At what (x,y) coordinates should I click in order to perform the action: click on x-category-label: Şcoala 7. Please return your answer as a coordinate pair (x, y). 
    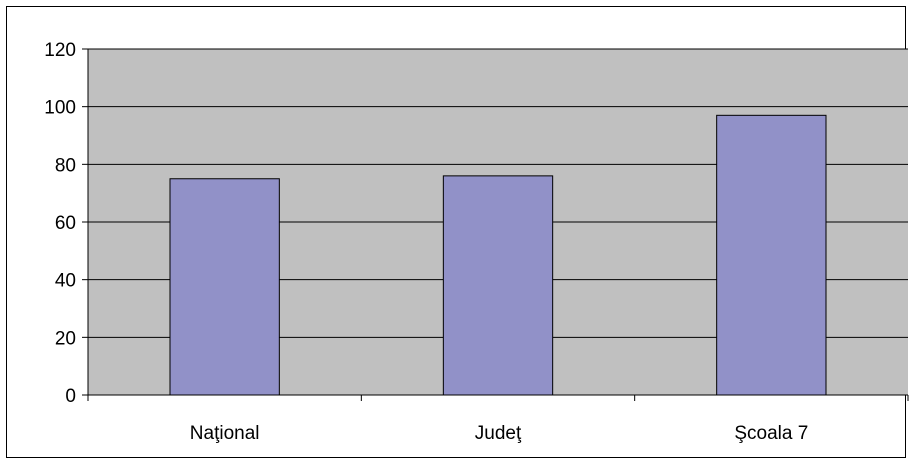
    Looking at the image, I should click on (771, 433).